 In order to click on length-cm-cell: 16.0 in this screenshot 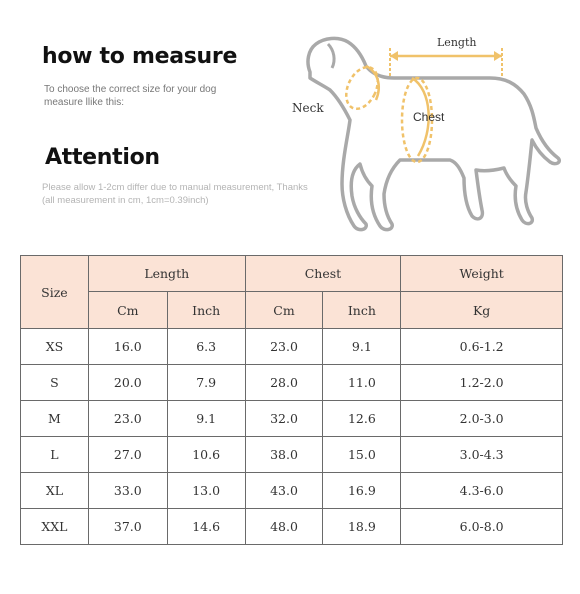, I will do `click(127, 346)`.